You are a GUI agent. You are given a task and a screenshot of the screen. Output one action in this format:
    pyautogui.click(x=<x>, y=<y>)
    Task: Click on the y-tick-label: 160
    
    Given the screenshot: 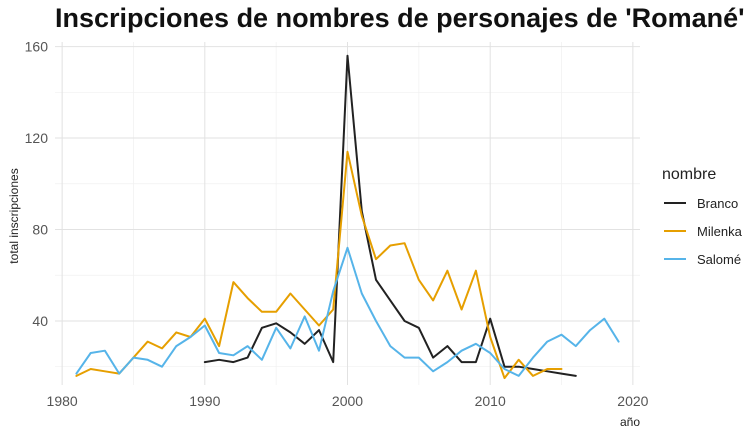 What is the action you would take?
    pyautogui.click(x=37, y=47)
    